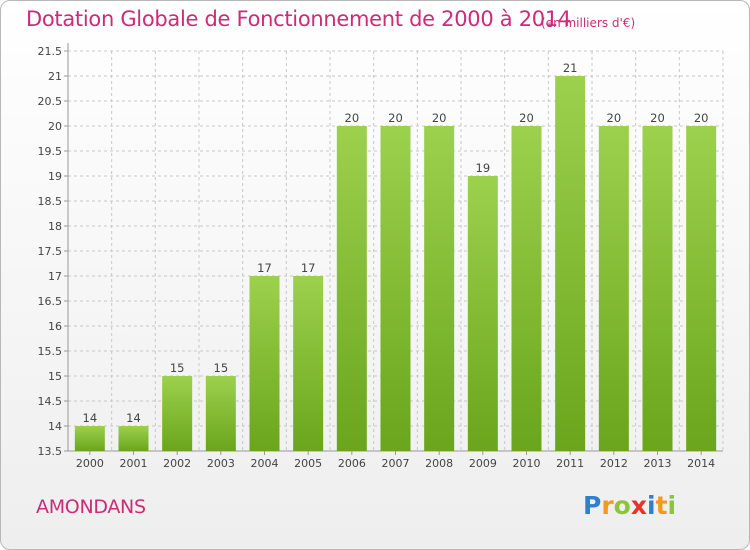 The image size is (750, 550). I want to click on x-tick-label-2014: 2014, so click(701, 463).